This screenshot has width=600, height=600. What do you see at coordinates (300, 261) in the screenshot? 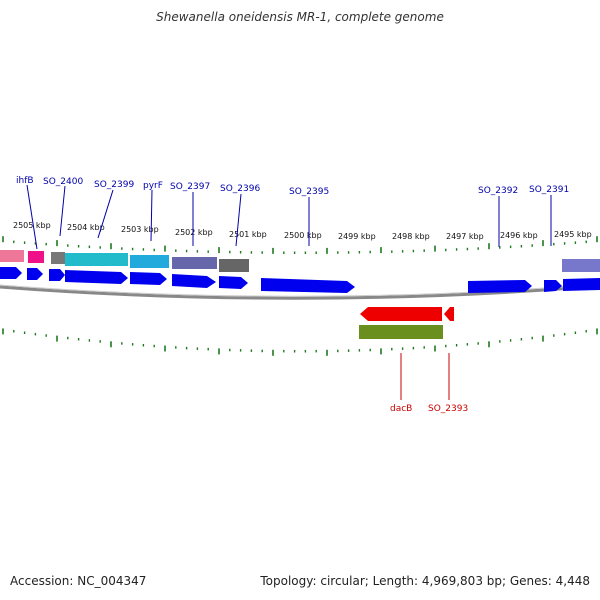
I see `forward-feature-track` at bounding box center [300, 261].